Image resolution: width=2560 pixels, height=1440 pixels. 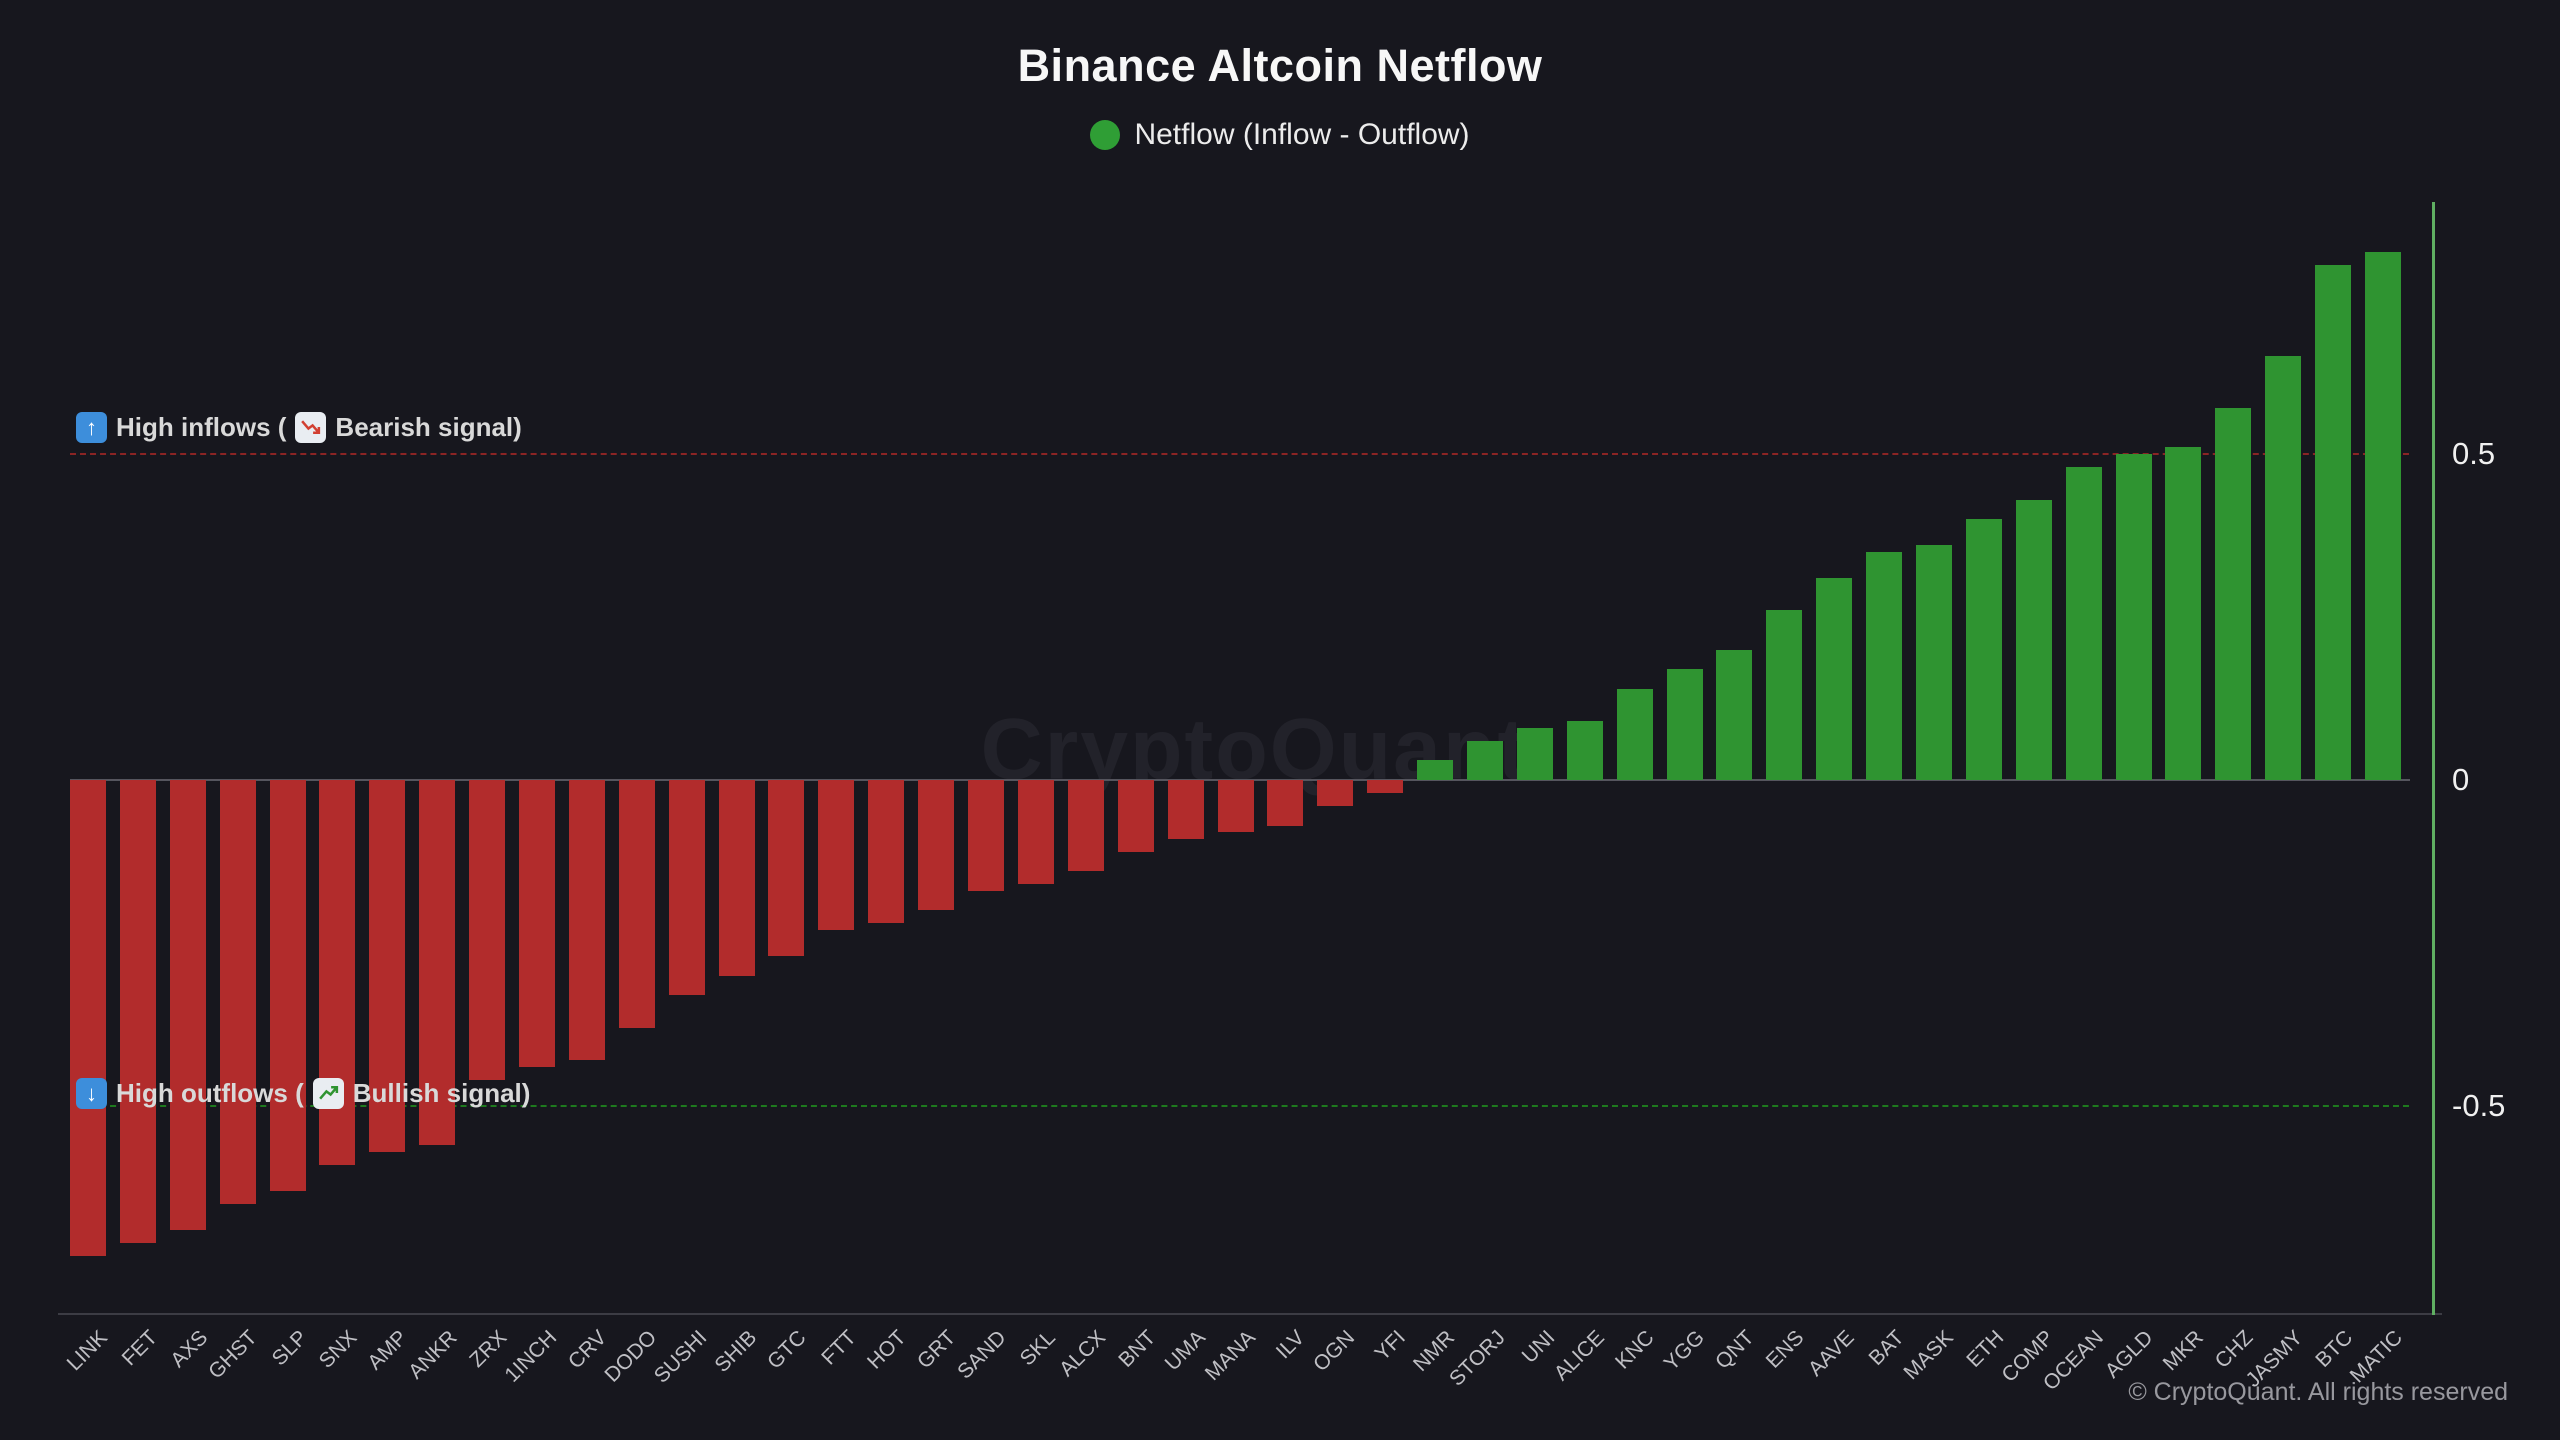 I want to click on x-tick-alice: ALICE, so click(x=1579, y=1356).